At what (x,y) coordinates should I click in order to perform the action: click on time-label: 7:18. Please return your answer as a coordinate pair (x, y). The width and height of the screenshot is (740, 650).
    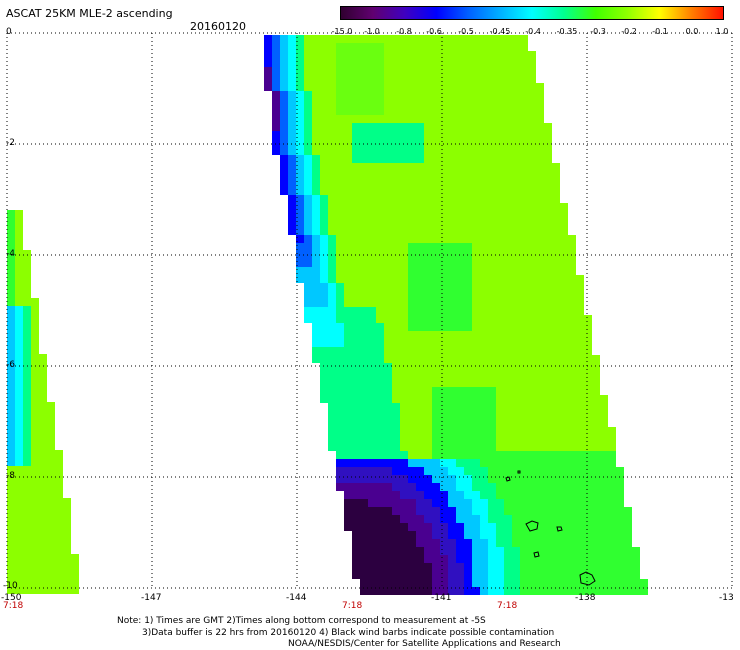
    Looking at the image, I should click on (13, 606).